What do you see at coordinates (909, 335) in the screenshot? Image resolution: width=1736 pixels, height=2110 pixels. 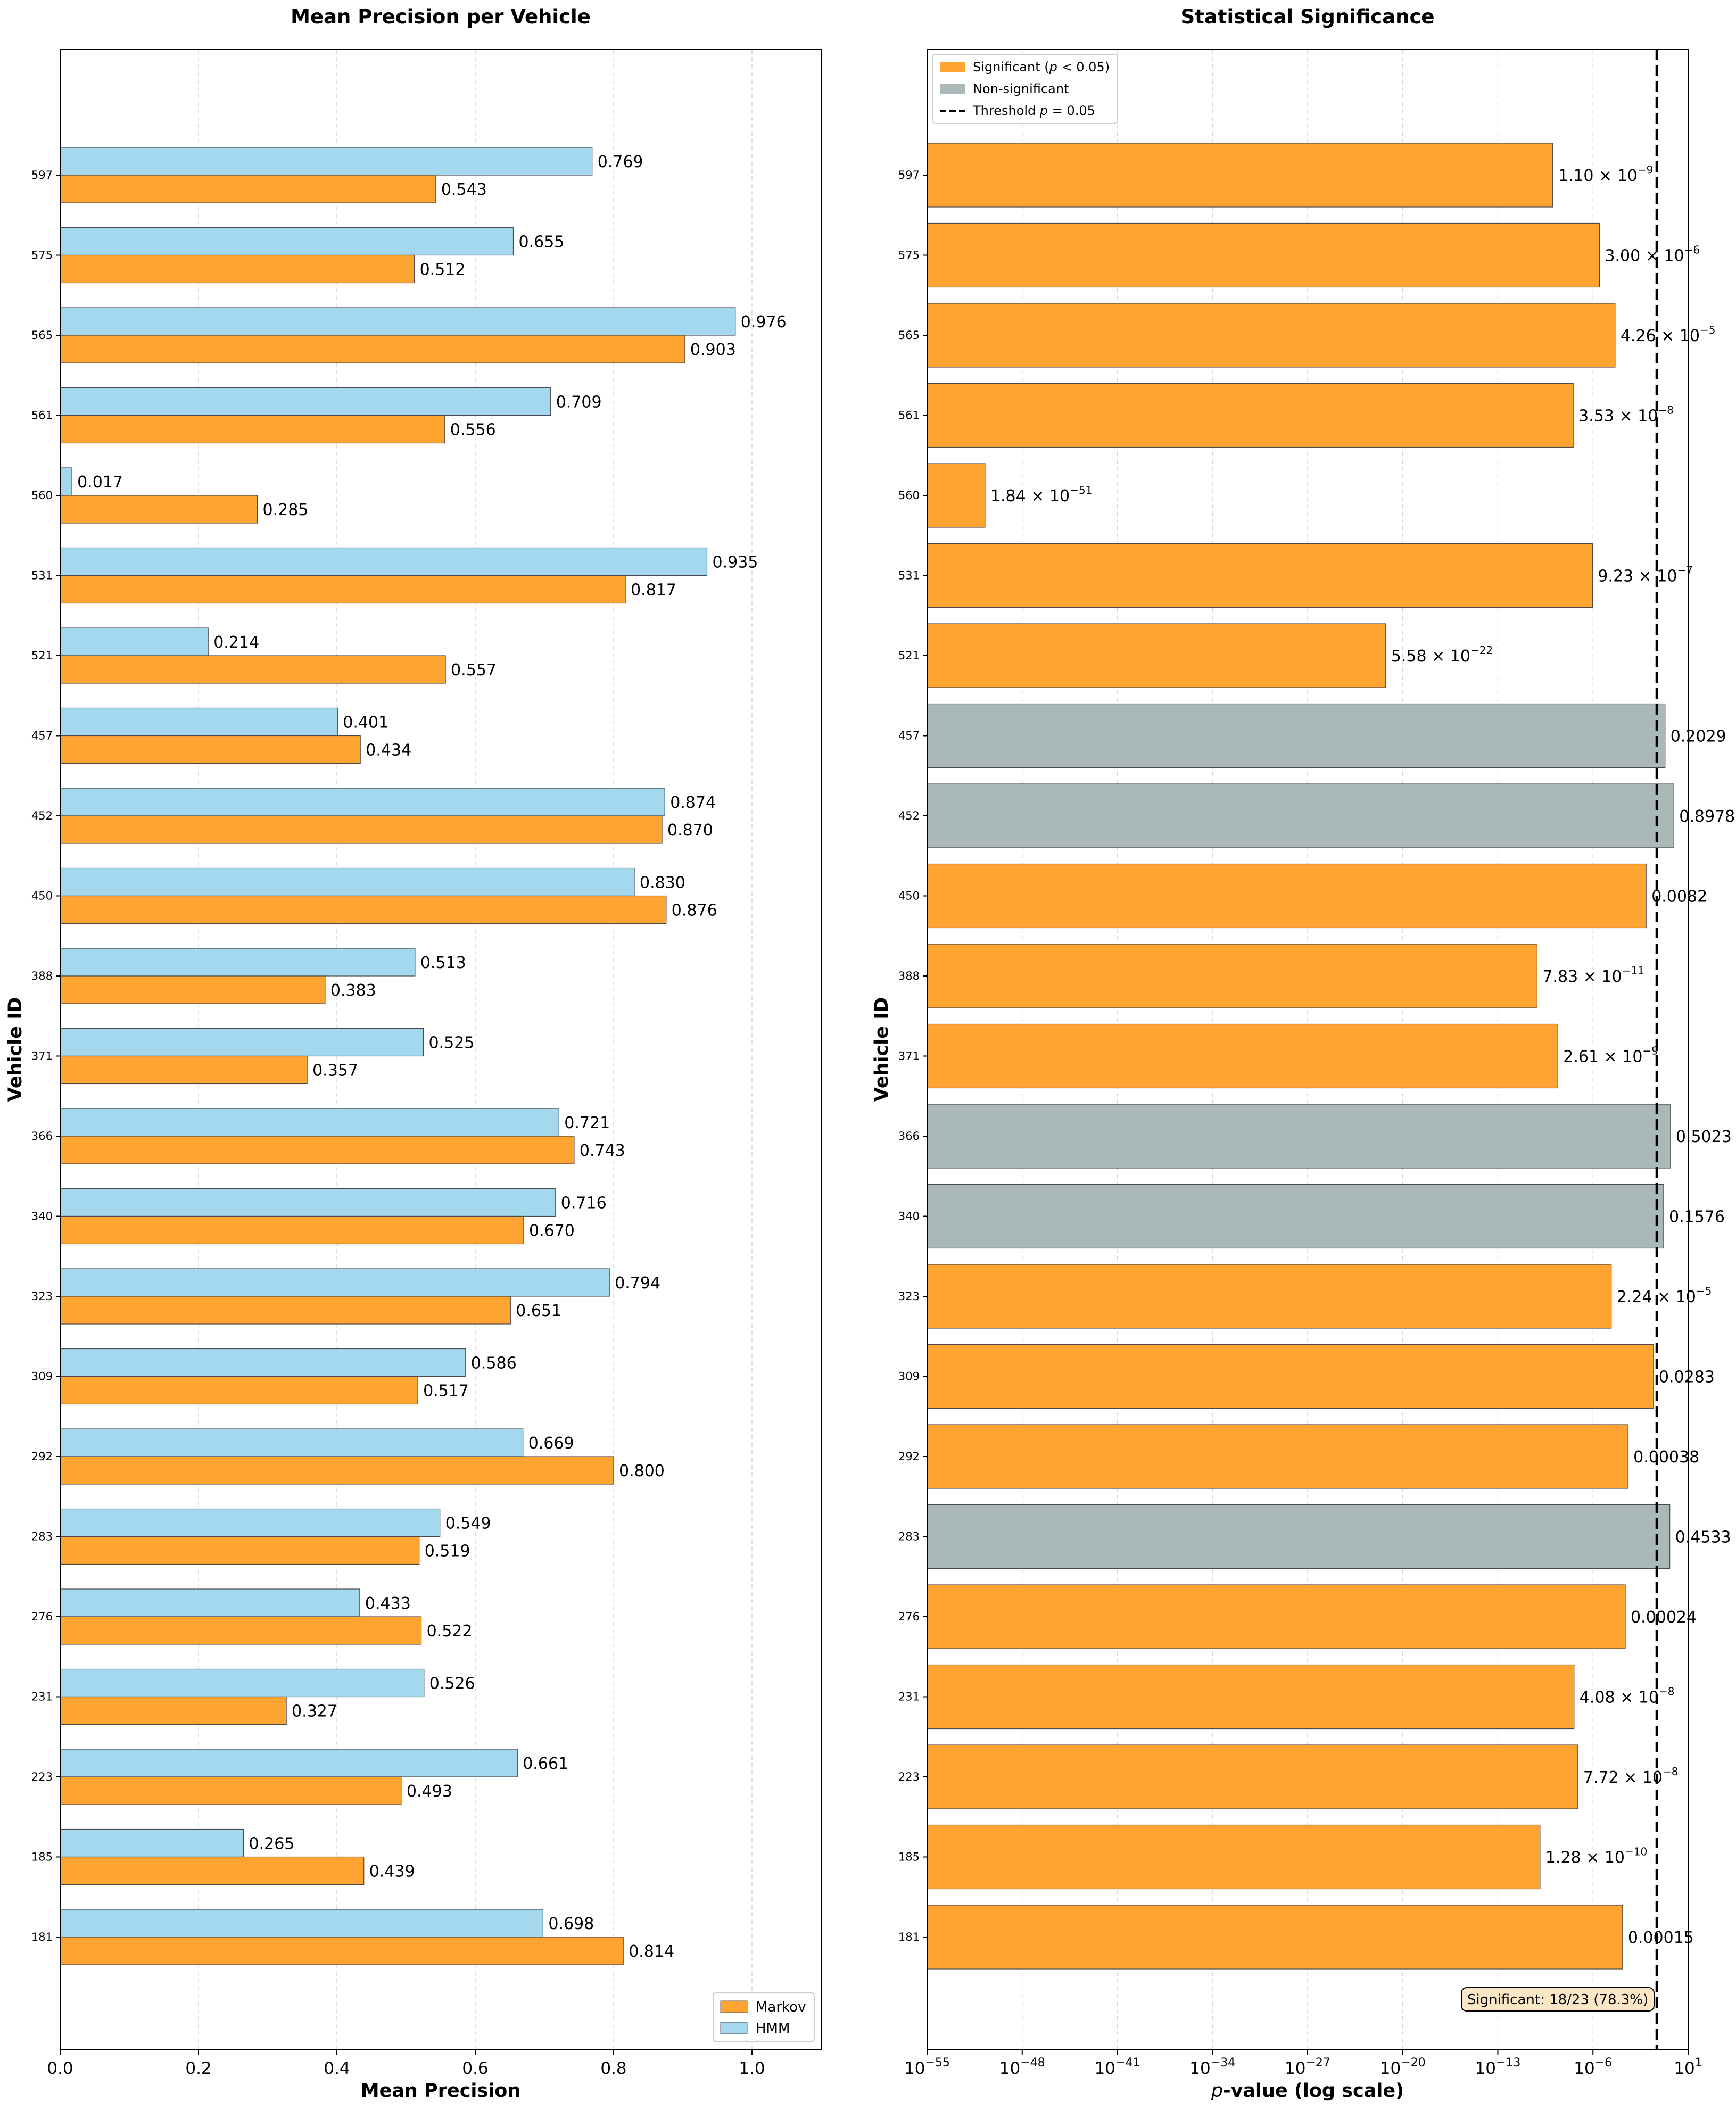 I see `significance-y-tick-label: 565` at bounding box center [909, 335].